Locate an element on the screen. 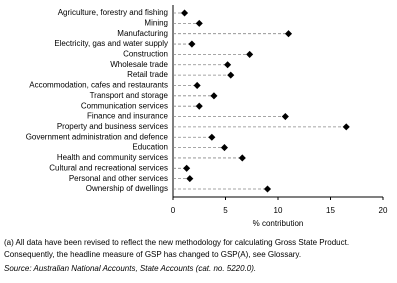 The height and width of the screenshot is (283, 397). y-tick-label: Electricity, gas and water supply is located at coordinates (111, 43).